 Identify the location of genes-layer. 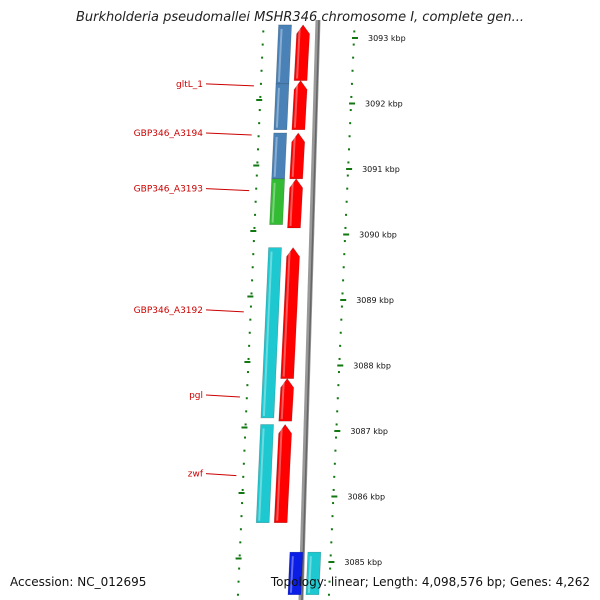
(288, 310).